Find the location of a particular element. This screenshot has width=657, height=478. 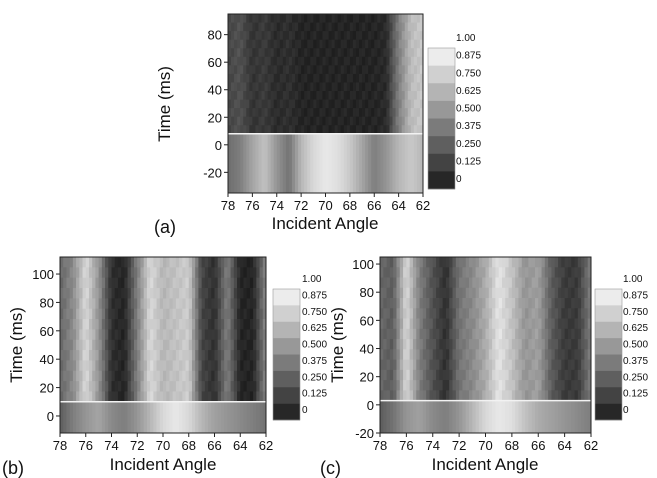

colorbar-label: 0.875 is located at coordinates (314, 295).